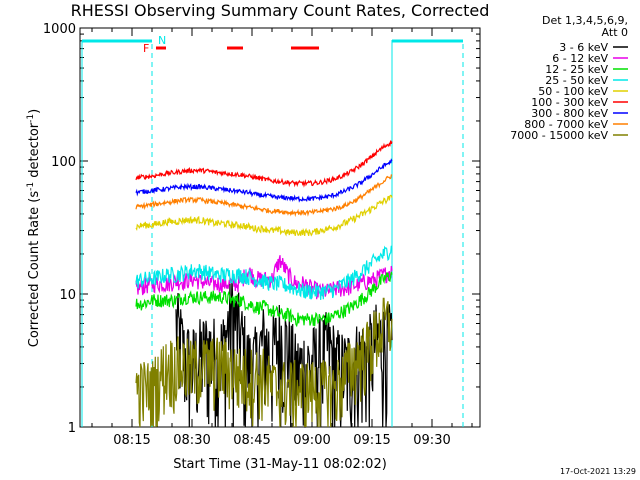 This screenshot has height=480, width=640. What do you see at coordinates (576, 80) in the screenshot?
I see `legend-entry-label: 25 - 50 keV` at bounding box center [576, 80].